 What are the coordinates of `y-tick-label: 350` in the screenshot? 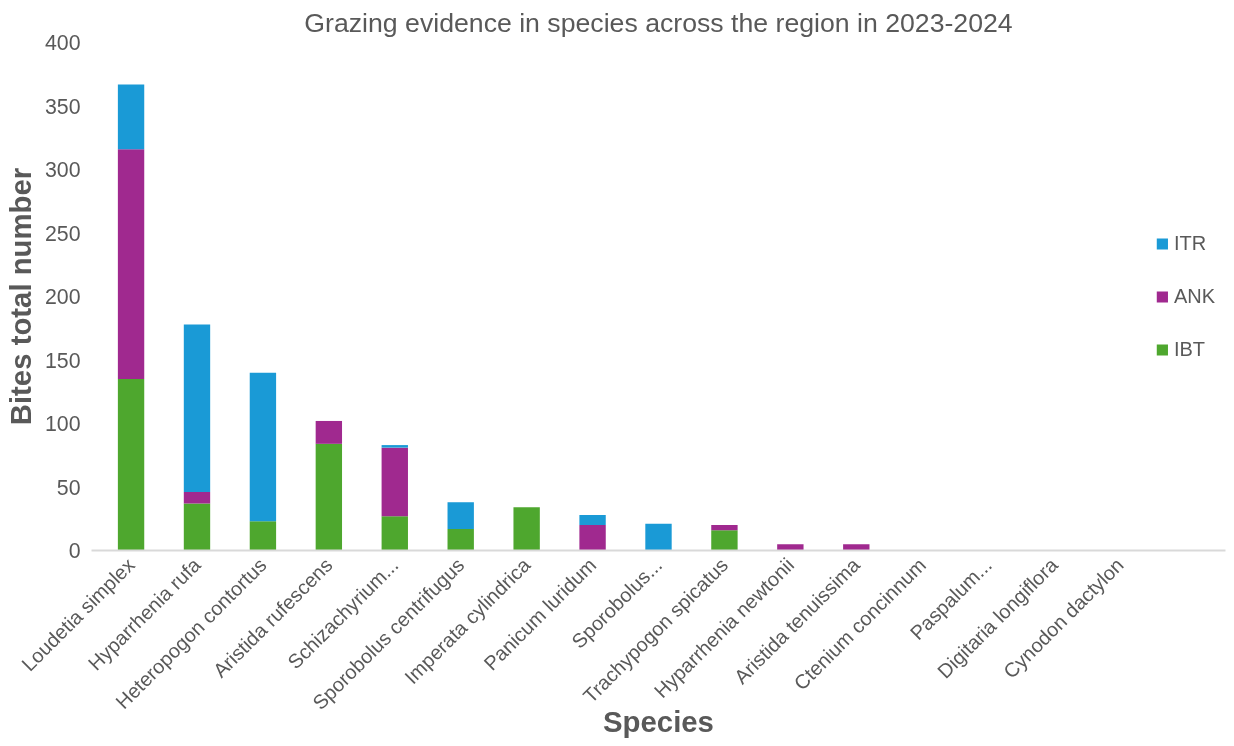 It's located at (62, 106).